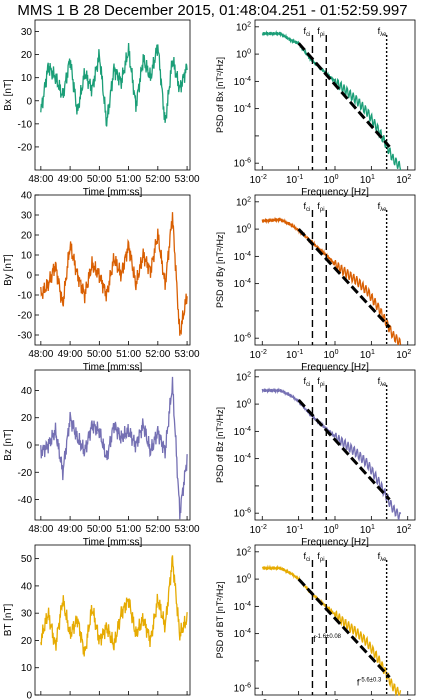  What do you see at coordinates (8, 619) in the screenshot?
I see `time-yaxis-label: BT [nT]` at bounding box center [8, 619].